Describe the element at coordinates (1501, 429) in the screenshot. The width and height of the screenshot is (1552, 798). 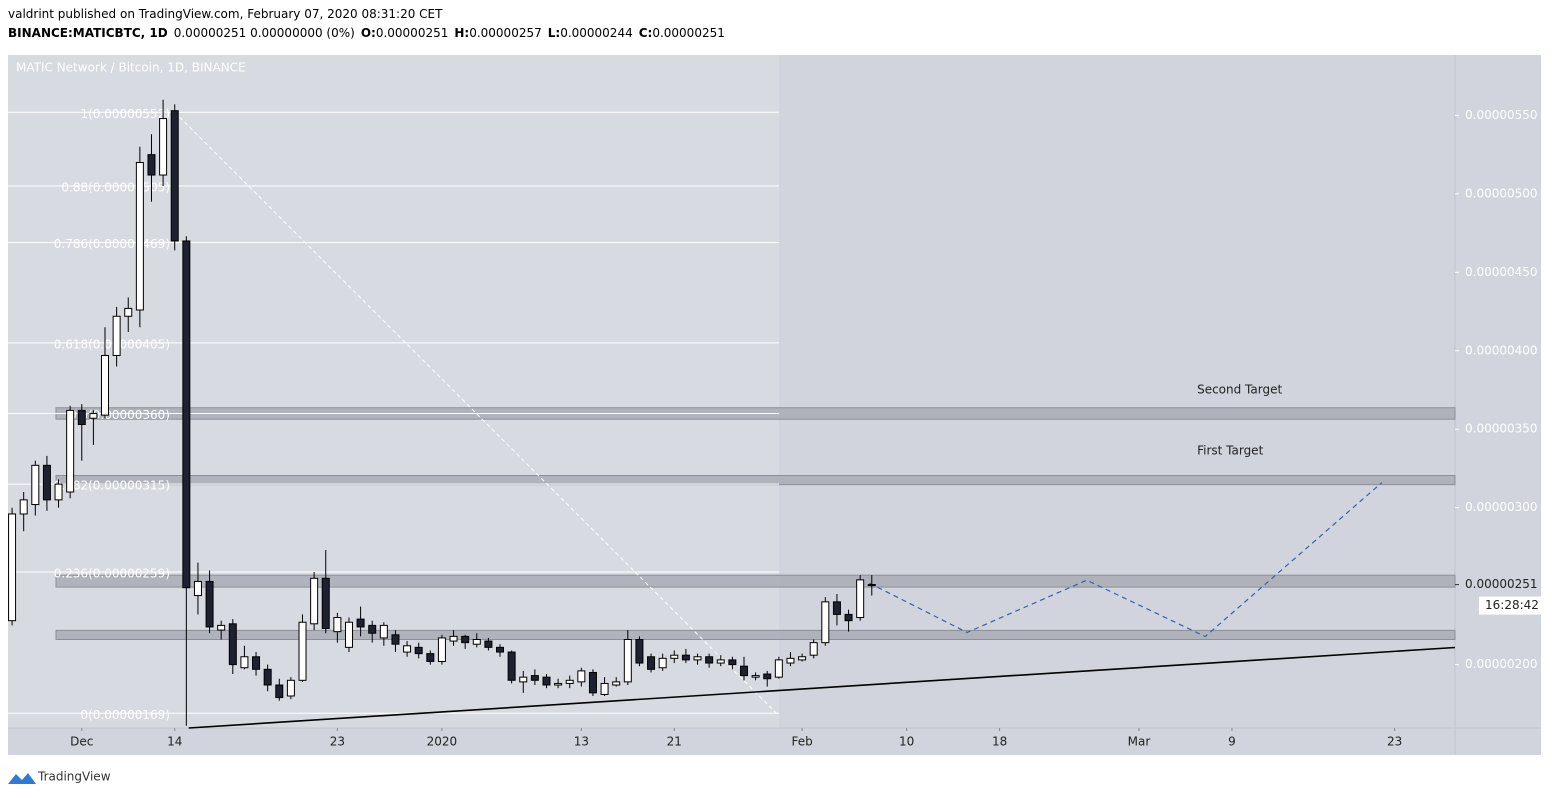
I see `y-tick-label: 0.00000350` at that location.